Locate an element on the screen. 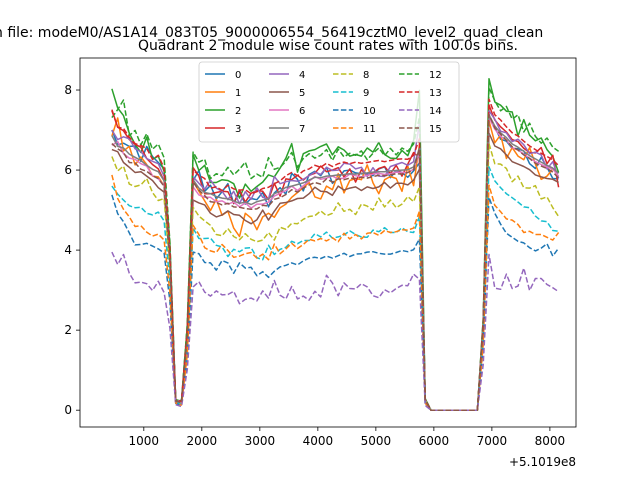 Image resolution: width=640 pixels, height=480 pixels. legend-label-1: 1 is located at coordinates (238, 93).